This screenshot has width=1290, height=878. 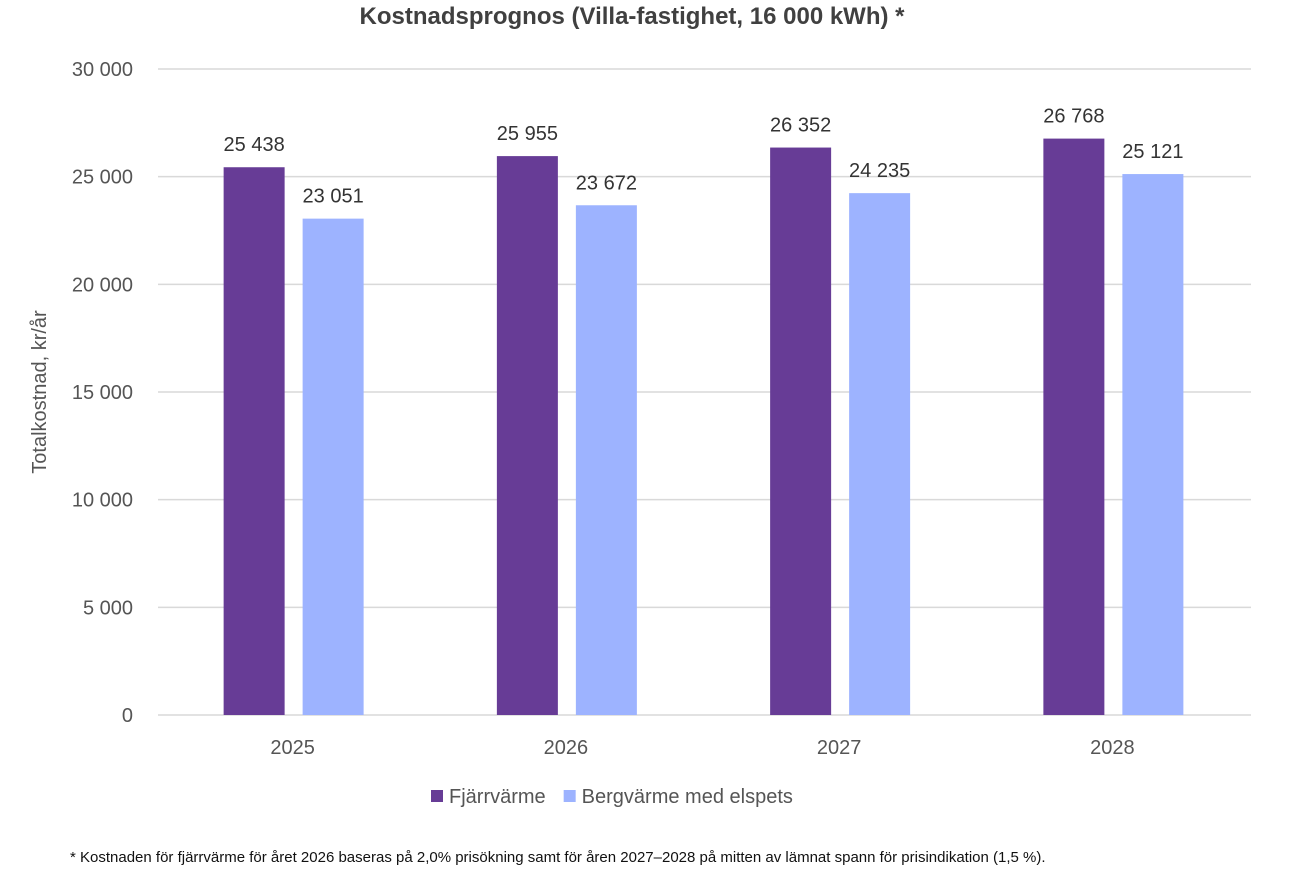 What do you see at coordinates (254, 145) in the screenshot?
I see `data-label: 25 438` at bounding box center [254, 145].